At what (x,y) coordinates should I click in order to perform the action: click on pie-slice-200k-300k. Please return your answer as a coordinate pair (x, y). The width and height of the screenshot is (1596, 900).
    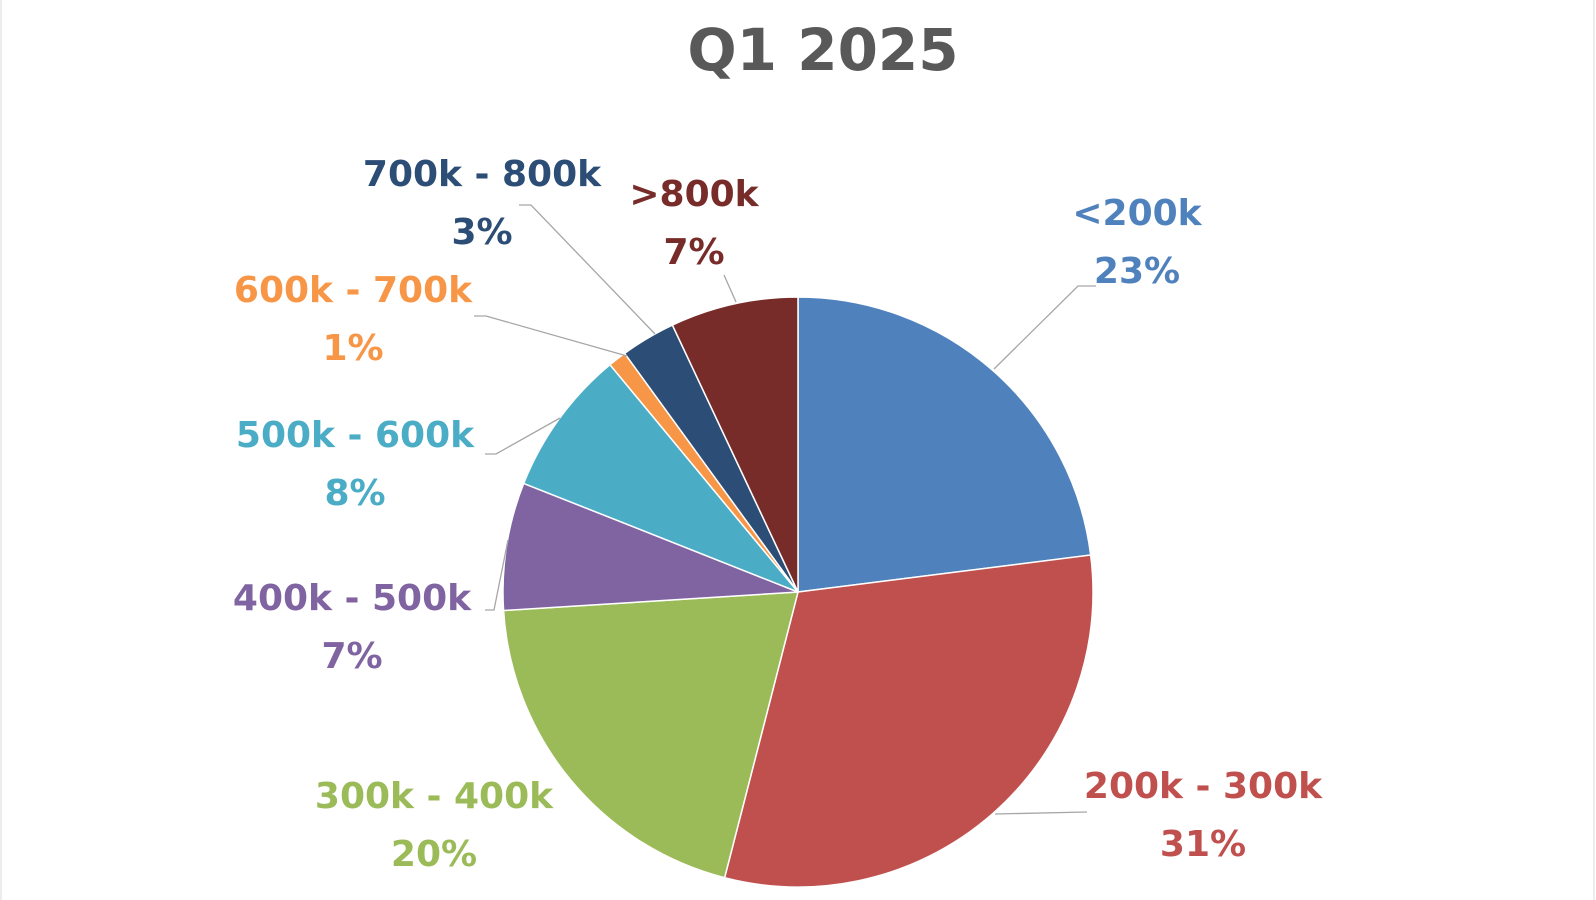
    Looking at the image, I should click on (908, 721).